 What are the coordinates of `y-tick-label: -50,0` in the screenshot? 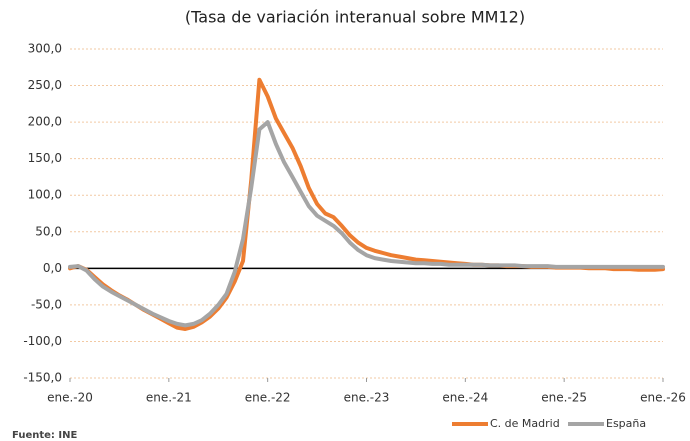 It's located at (46, 304).